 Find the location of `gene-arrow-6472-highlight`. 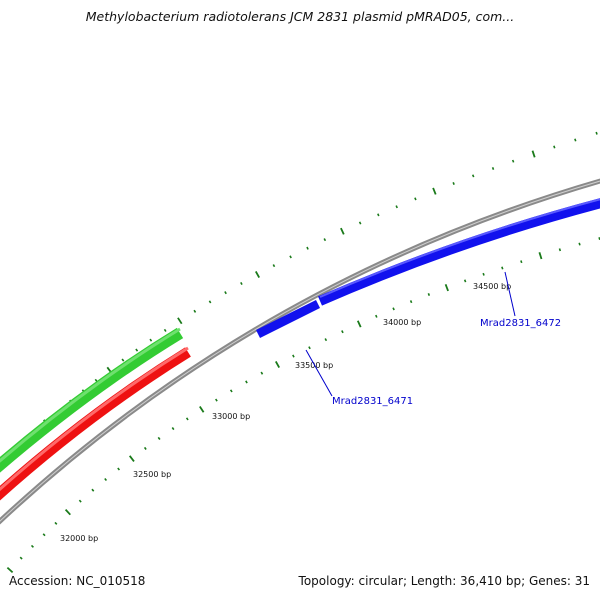

gene-arrow-6472-highlight is located at coordinates (459, 248).